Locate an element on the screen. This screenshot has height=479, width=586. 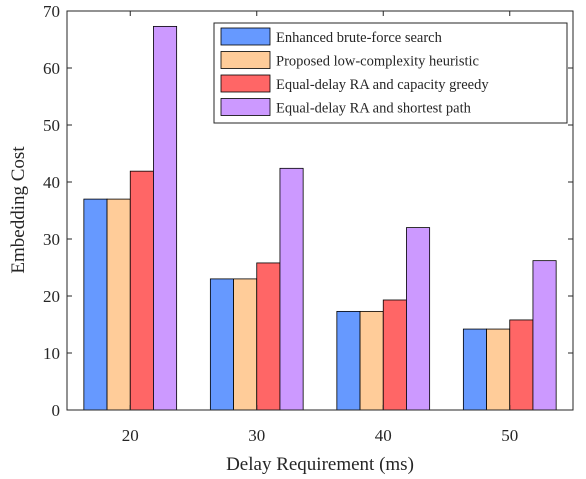
x-tick-label: 40 is located at coordinates (383, 435).